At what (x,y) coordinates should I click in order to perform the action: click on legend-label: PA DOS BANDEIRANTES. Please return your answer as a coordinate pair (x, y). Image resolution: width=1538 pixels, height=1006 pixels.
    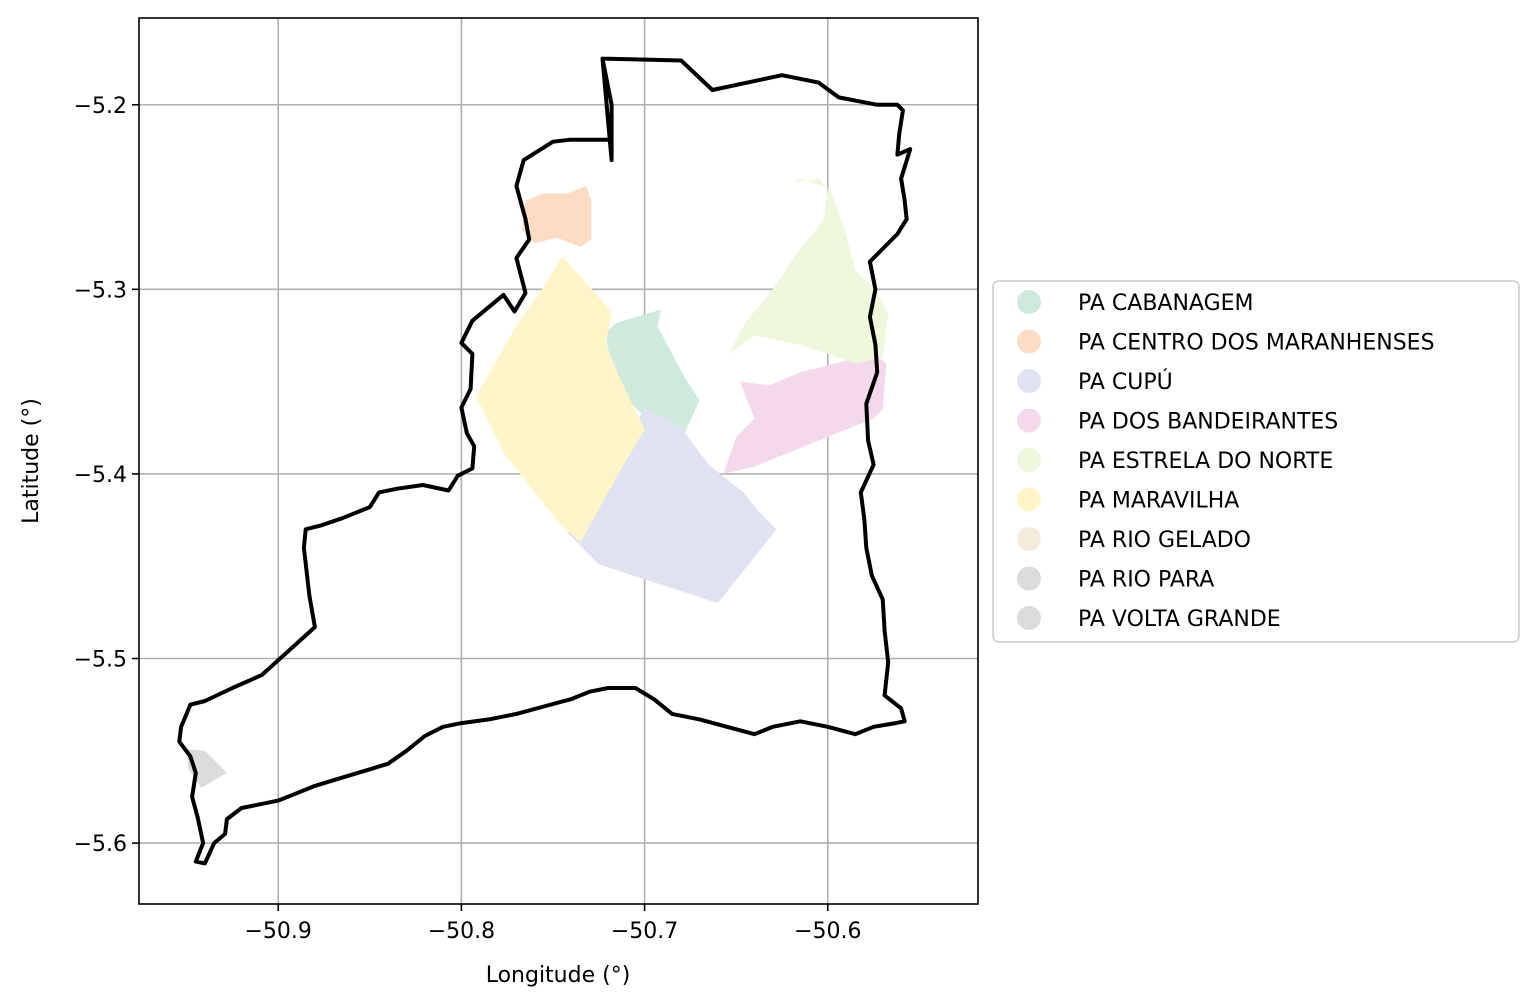
    Looking at the image, I should click on (1208, 422).